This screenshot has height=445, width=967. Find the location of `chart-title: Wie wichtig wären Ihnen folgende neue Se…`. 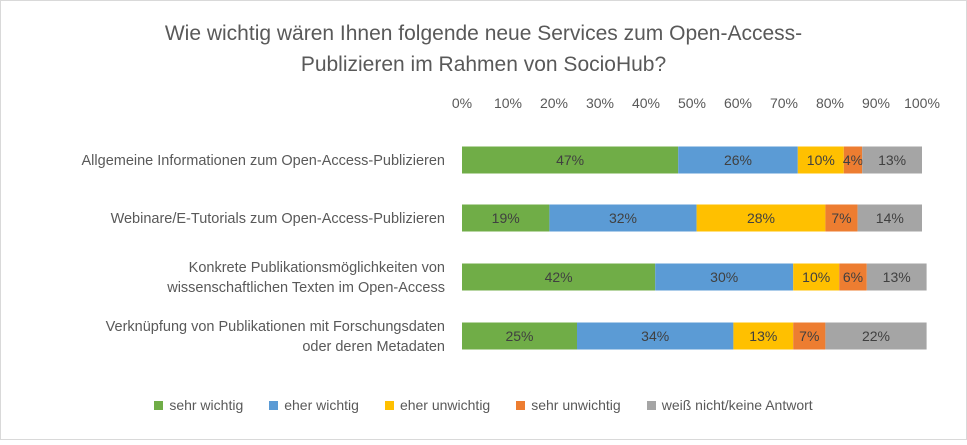

chart-title: Wie wichtig wären Ihnen folgende neue Se… is located at coordinates (483, 49).